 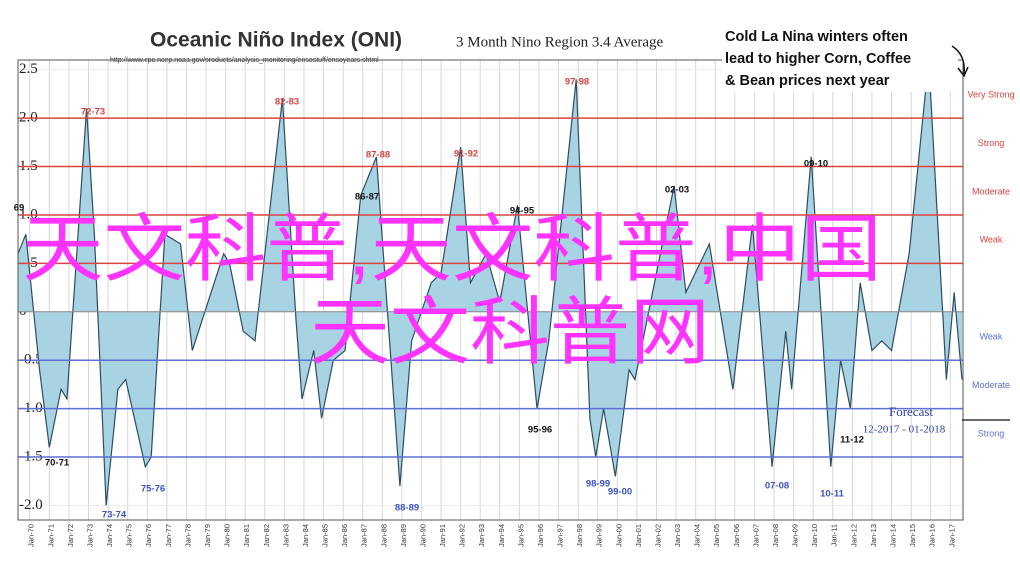 What do you see at coordinates (540, 535) in the screenshot?
I see `x-tick-label: Jan-96` at bounding box center [540, 535].